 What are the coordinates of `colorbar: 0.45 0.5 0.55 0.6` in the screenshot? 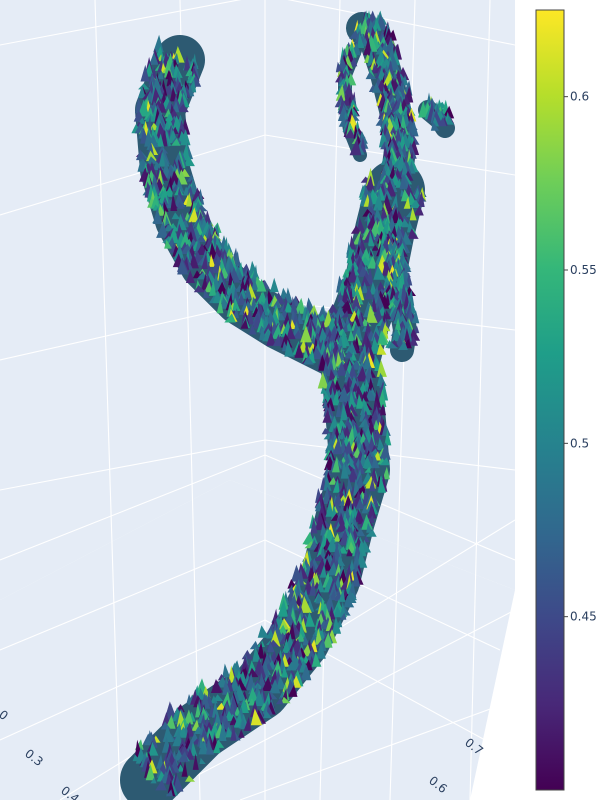 It's located at (566, 400).